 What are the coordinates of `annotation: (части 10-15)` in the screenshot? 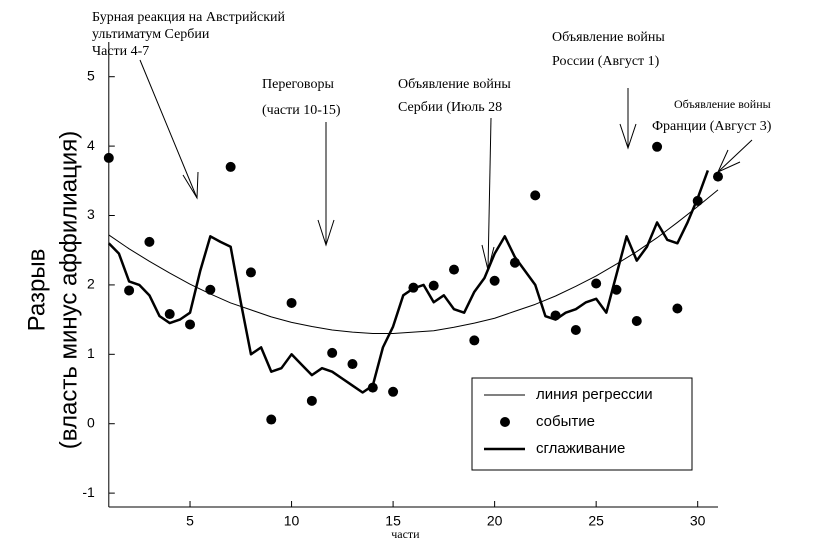 It's located at (301, 110).